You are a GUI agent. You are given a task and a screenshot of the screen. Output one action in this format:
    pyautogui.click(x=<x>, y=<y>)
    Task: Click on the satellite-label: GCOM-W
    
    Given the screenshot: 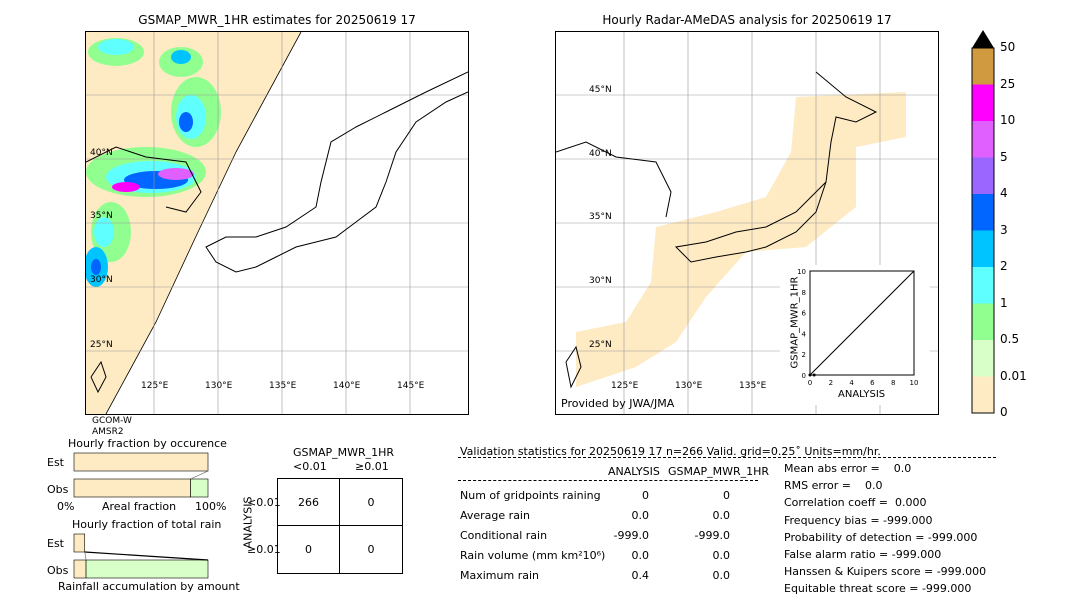 What is the action you would take?
    pyautogui.click(x=112, y=421)
    